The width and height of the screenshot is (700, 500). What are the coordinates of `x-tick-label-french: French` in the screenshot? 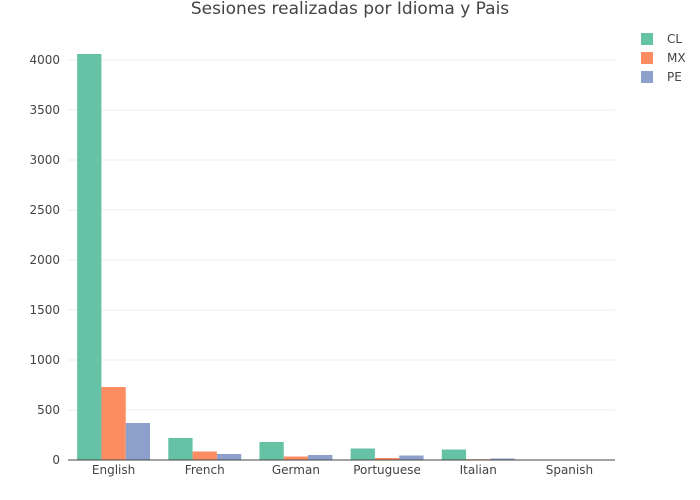 It's located at (205, 470).